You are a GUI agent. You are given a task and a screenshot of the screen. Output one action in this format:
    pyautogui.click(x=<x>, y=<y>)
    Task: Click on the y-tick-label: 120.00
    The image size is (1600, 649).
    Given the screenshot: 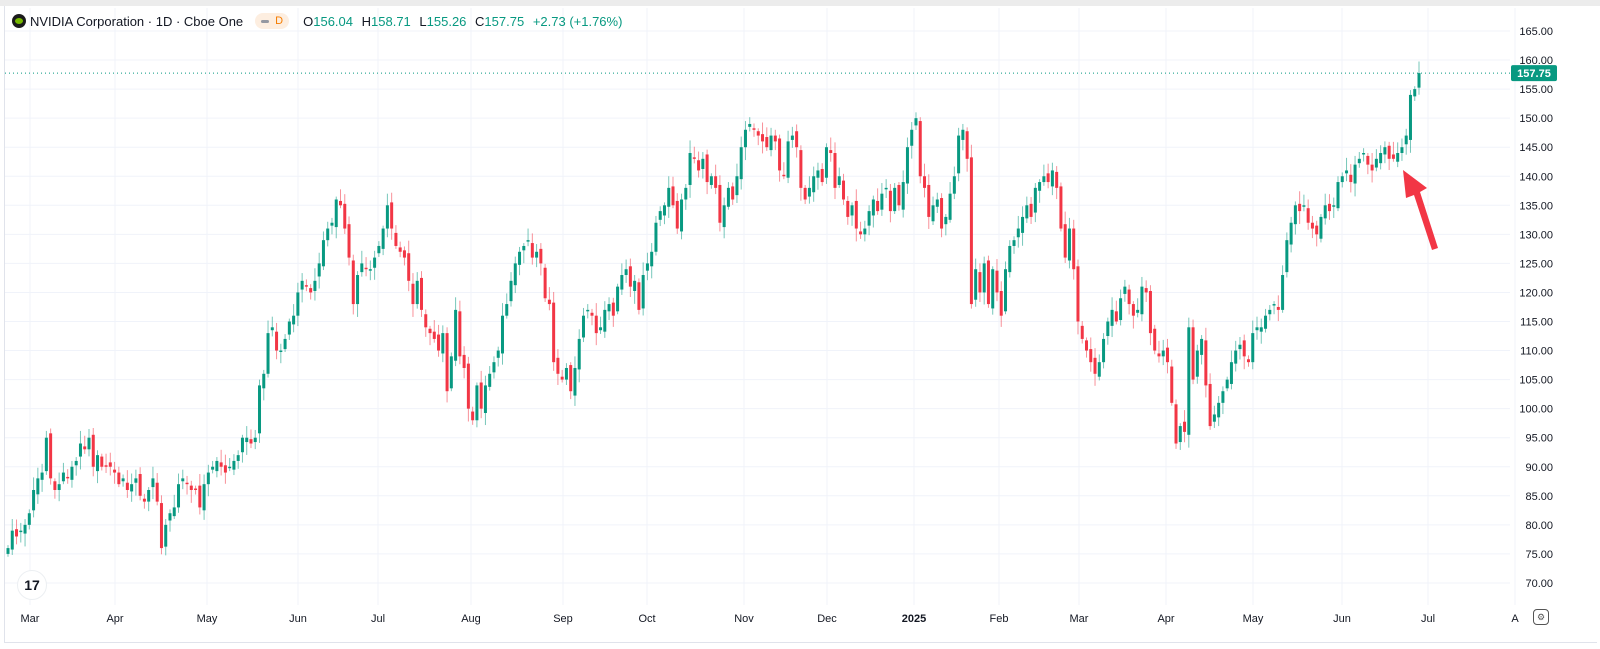 What is the action you would take?
    pyautogui.click(x=1536, y=293)
    